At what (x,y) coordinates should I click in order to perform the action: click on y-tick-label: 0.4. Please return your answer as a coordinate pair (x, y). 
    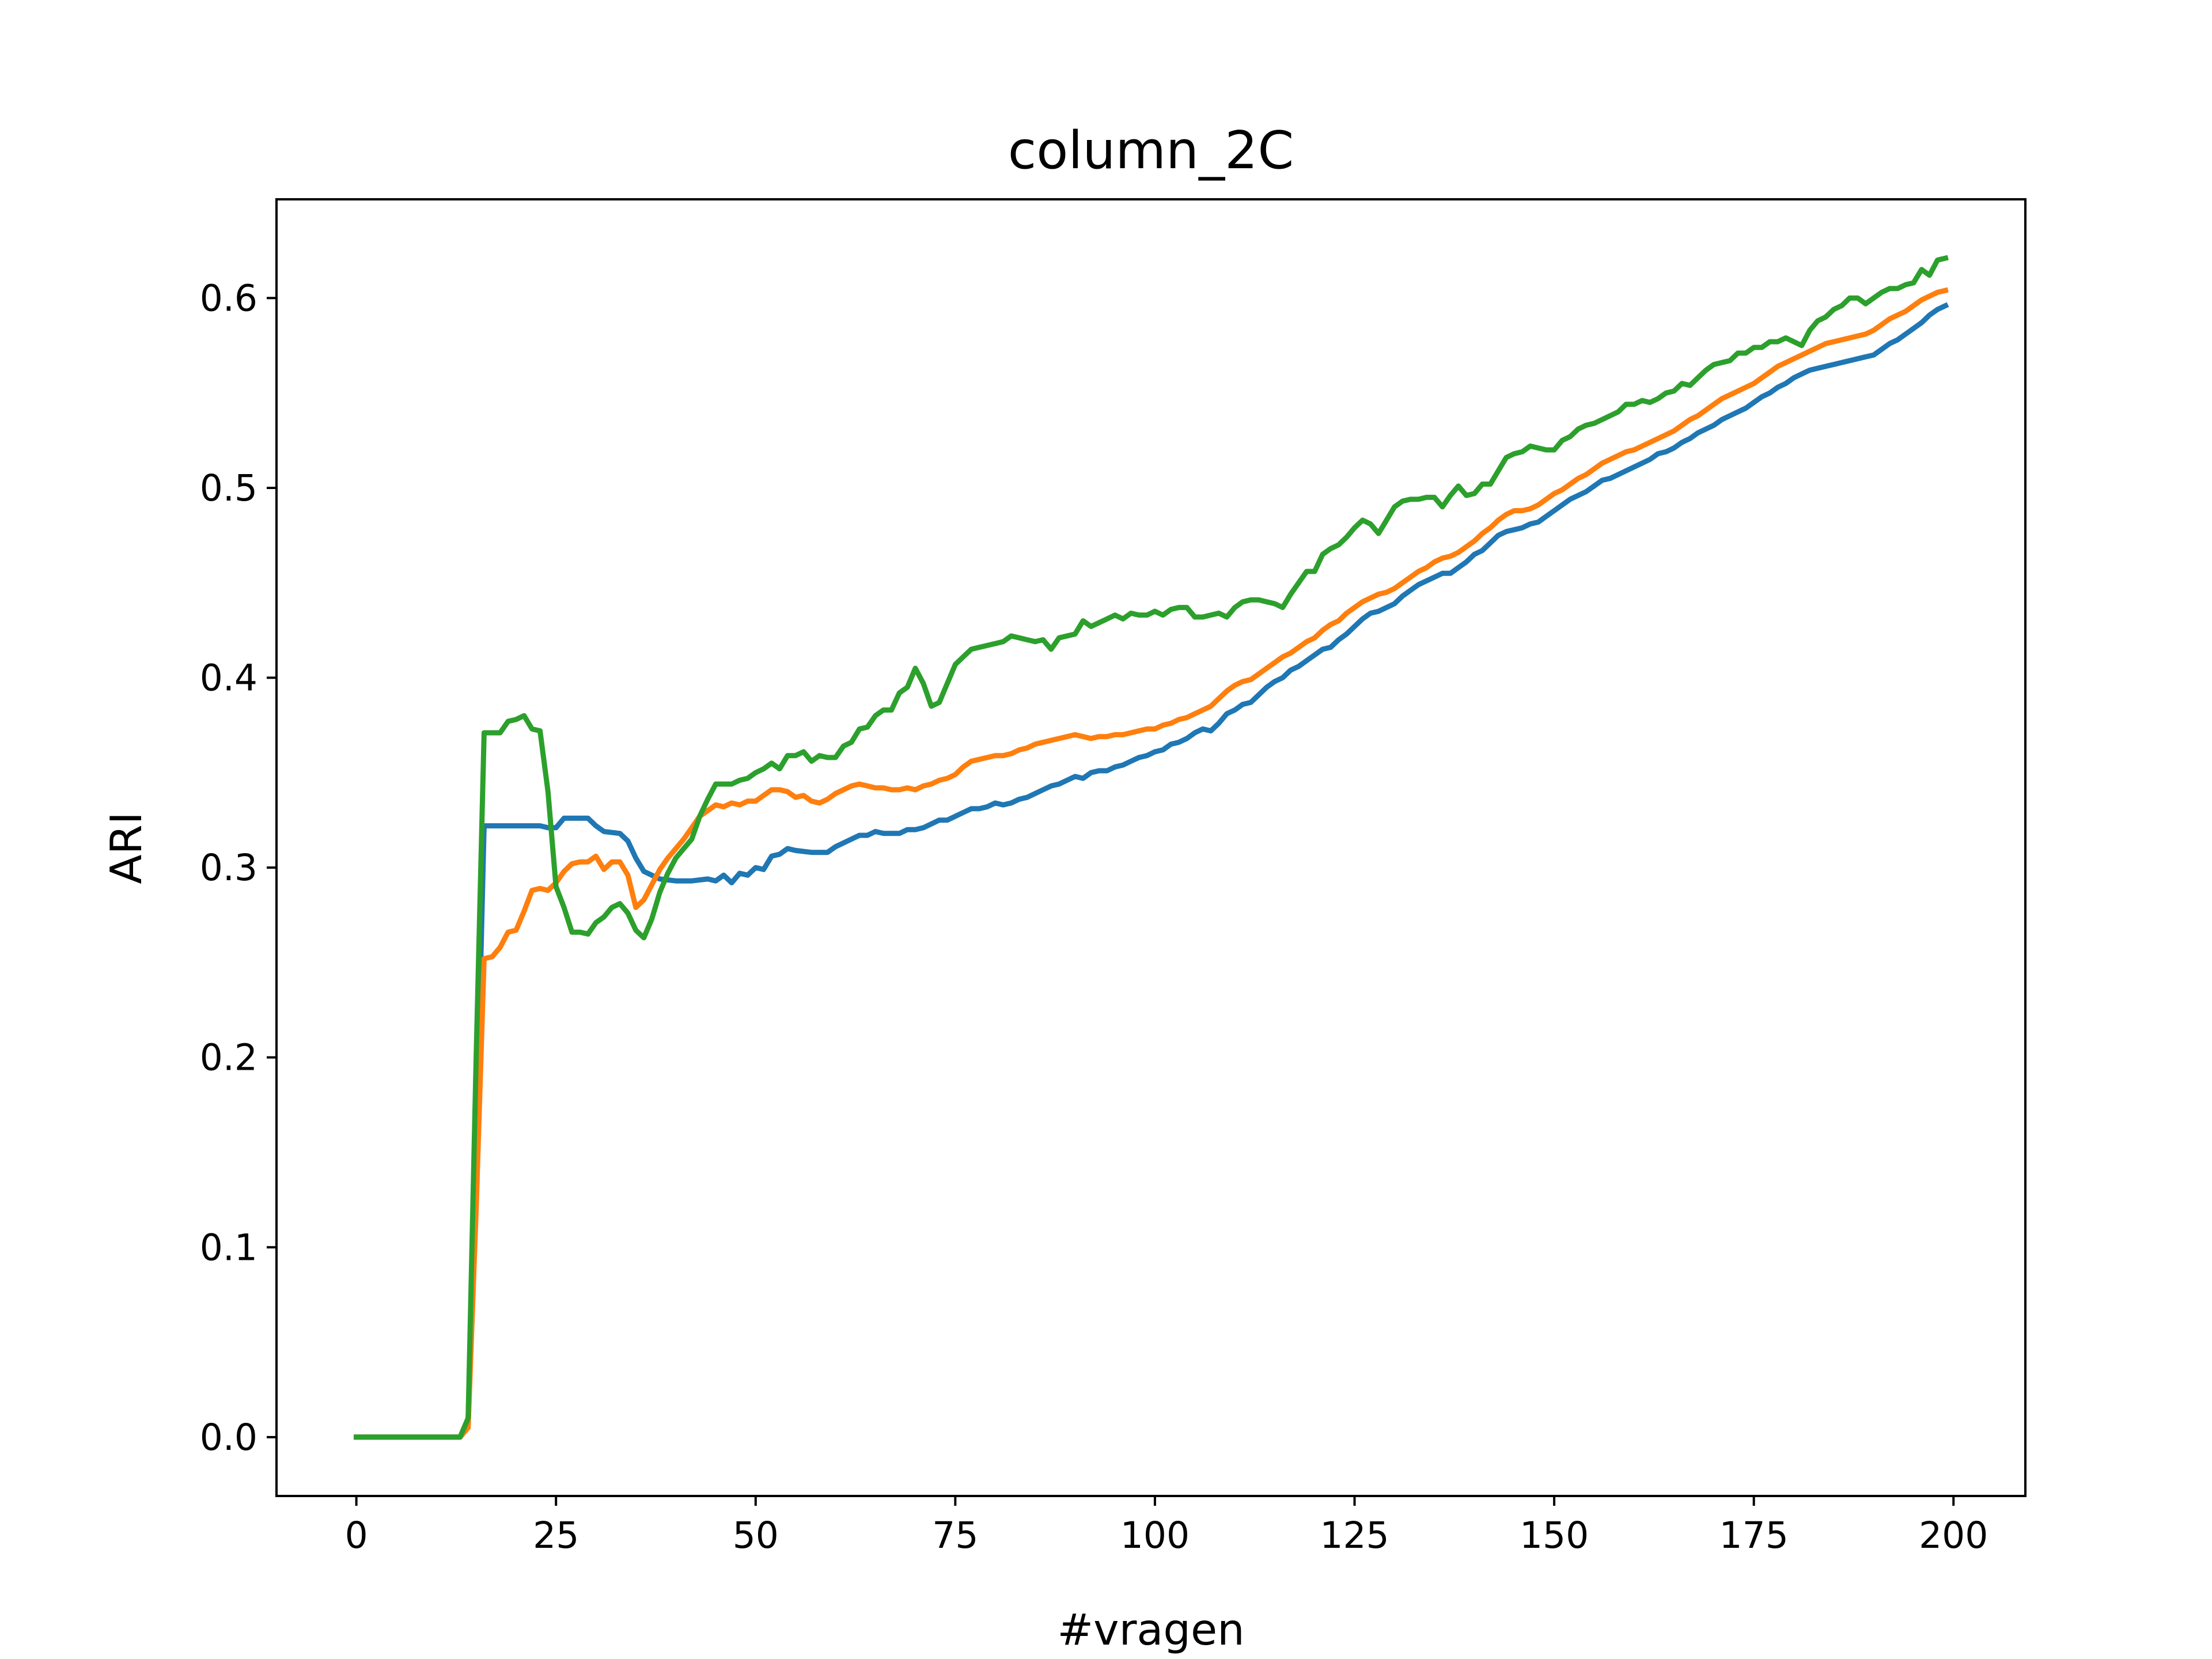
    Looking at the image, I should click on (228, 678).